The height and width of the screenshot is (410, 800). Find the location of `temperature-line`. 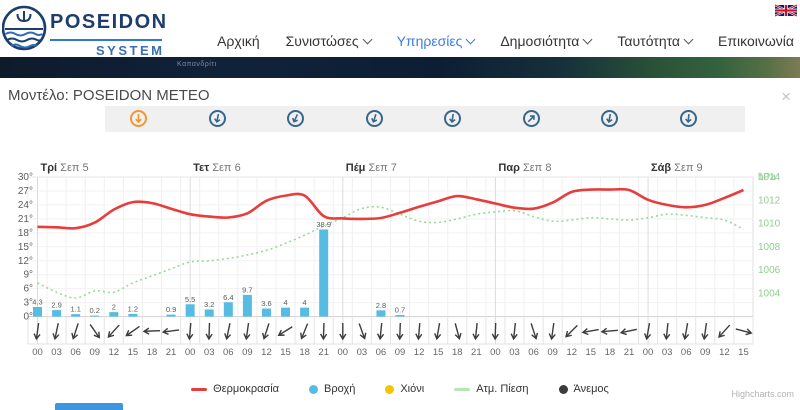

temperature-line is located at coordinates (391, 208).